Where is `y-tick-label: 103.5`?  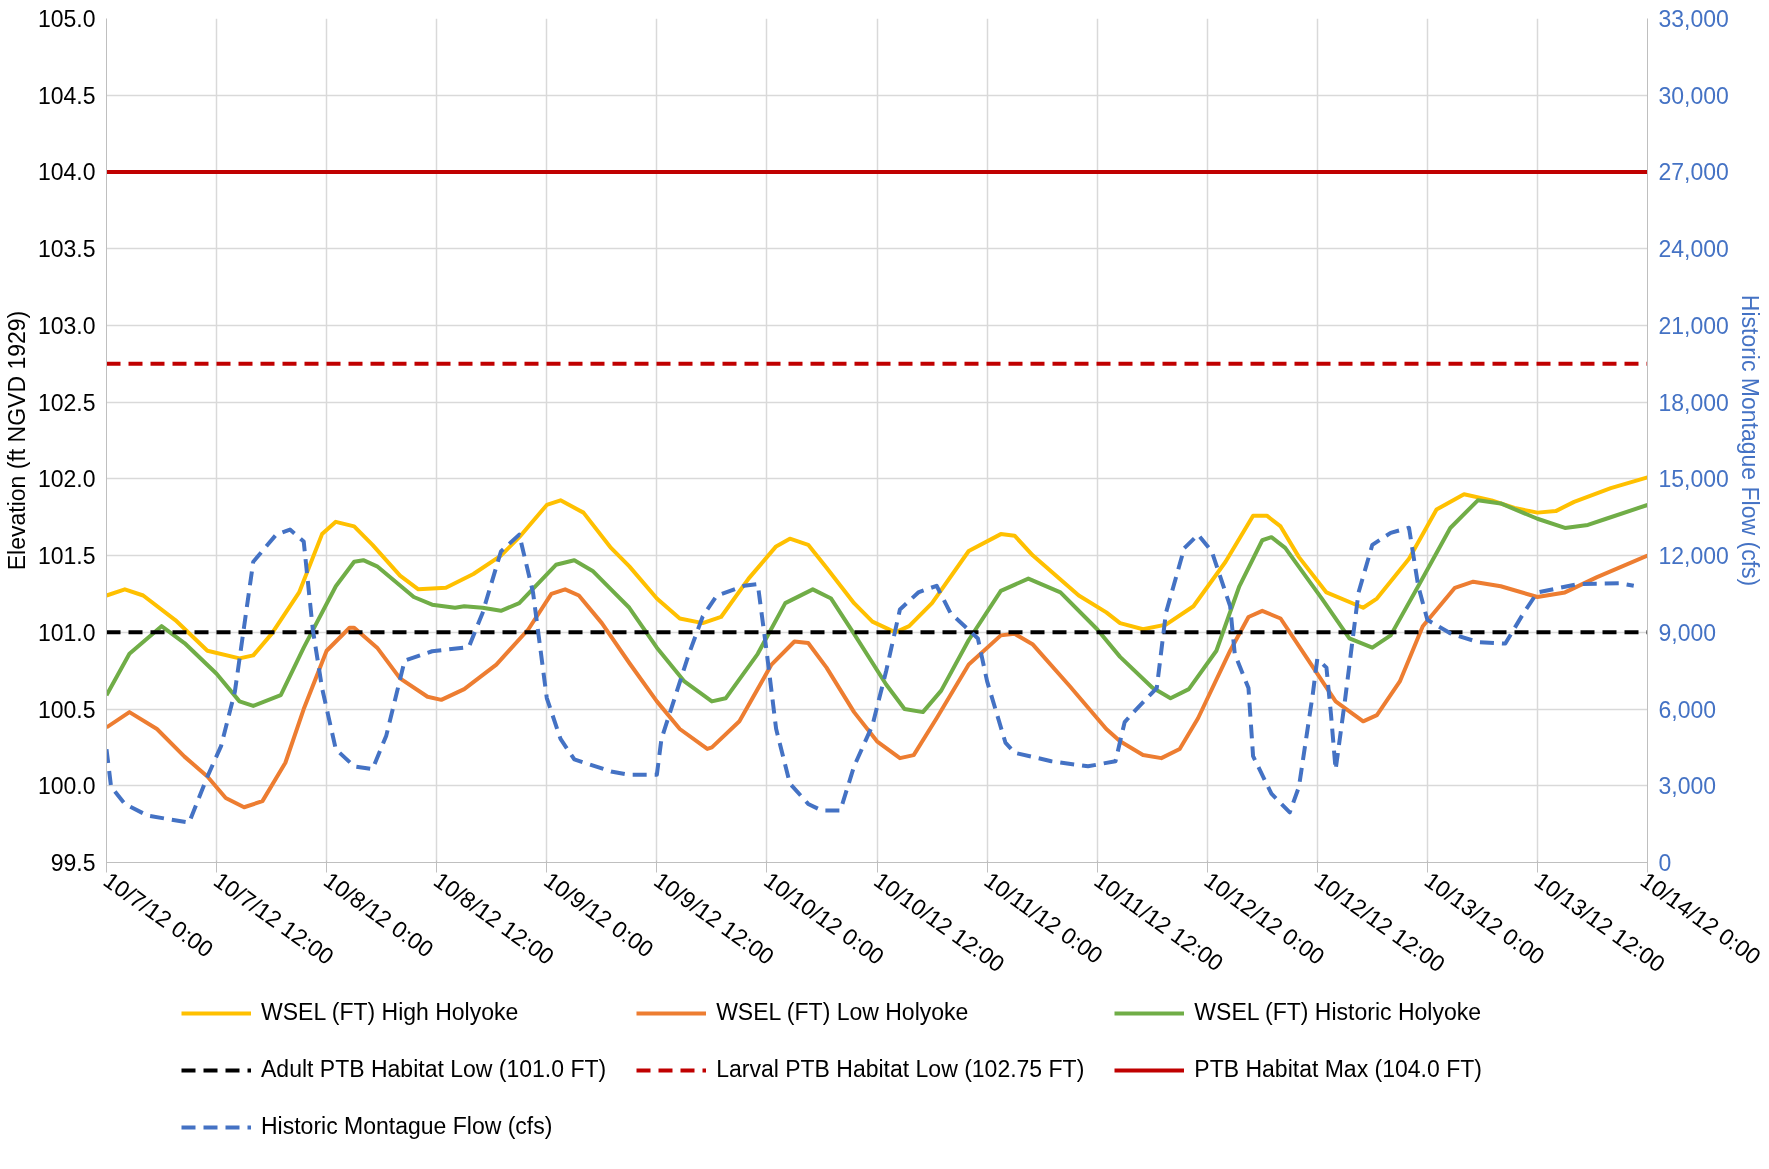
y-tick-label: 103.5 is located at coordinates (66, 249).